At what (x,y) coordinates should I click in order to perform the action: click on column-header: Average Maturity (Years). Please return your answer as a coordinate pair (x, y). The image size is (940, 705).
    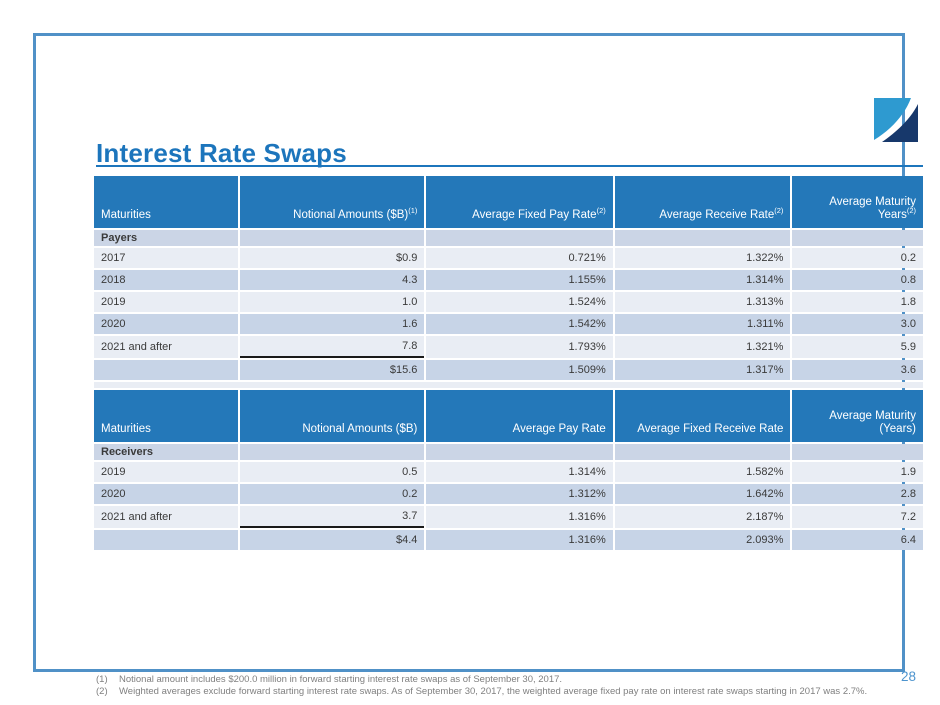
    Looking at the image, I should click on (857, 416).